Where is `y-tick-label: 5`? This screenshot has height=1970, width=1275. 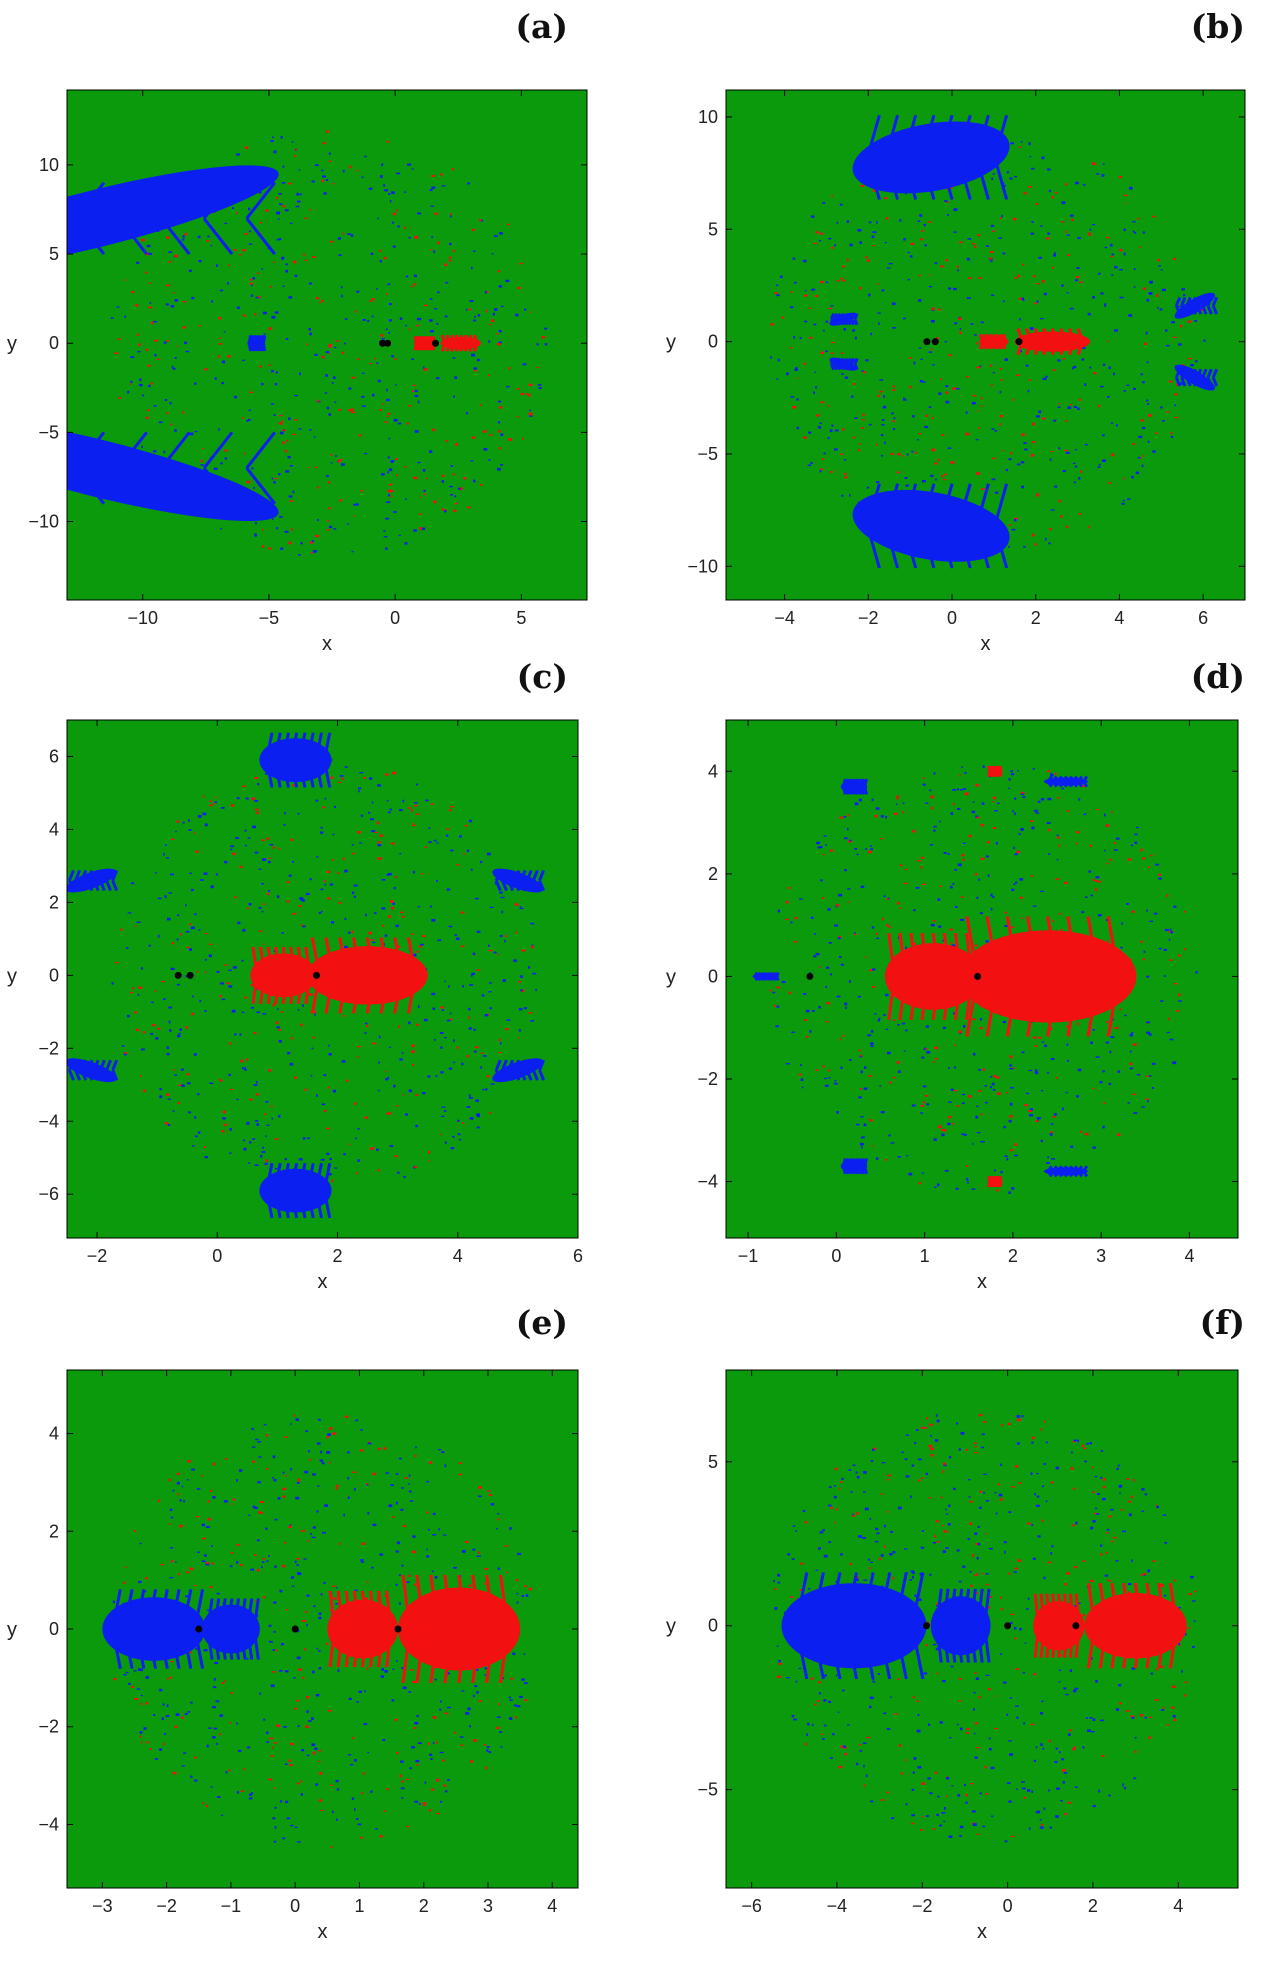 y-tick-label: 5 is located at coordinates (713, 229).